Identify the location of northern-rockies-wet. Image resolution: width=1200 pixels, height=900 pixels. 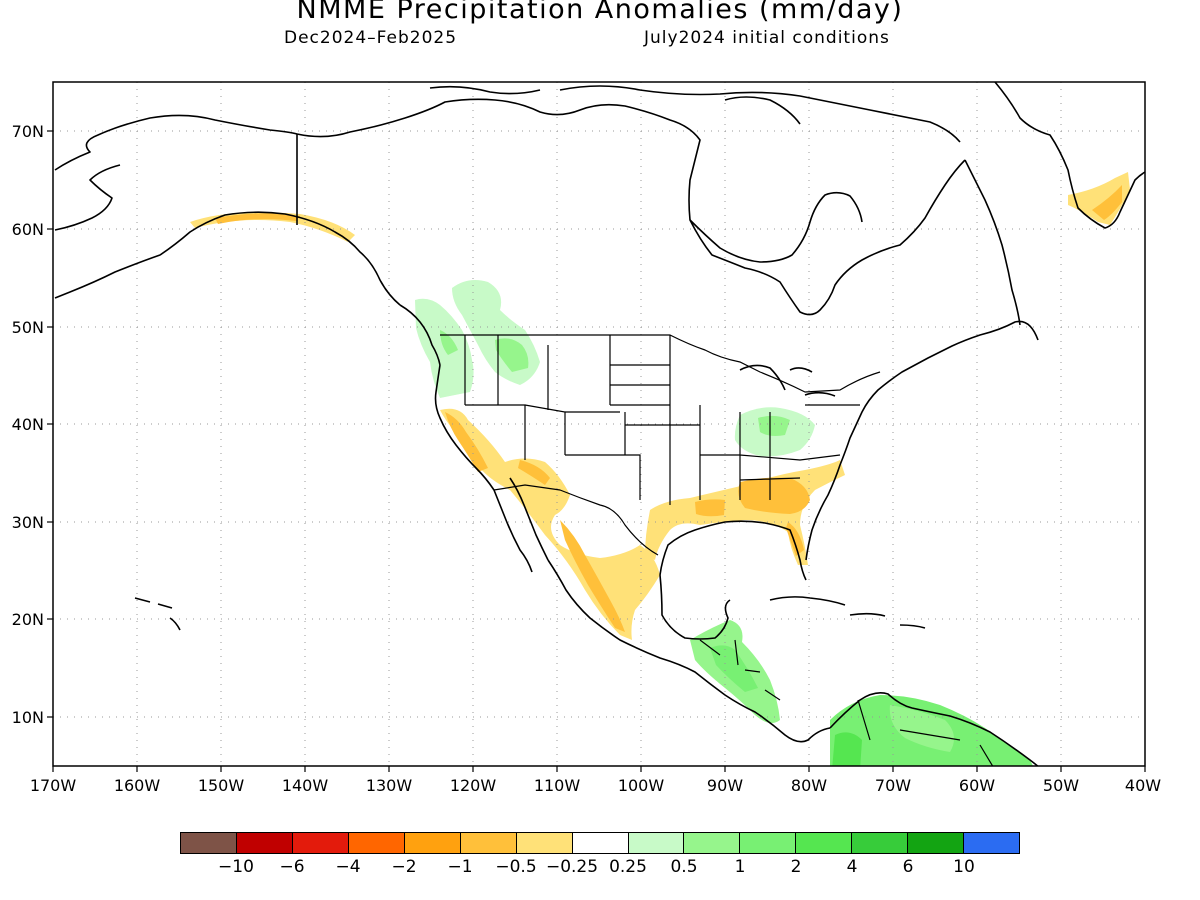
(512, 355).